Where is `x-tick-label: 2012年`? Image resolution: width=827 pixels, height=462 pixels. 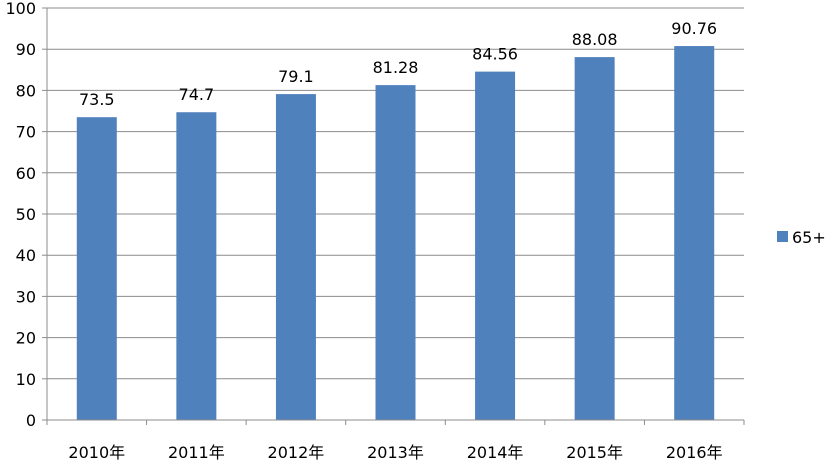 x-tick-label: 2012年 is located at coordinates (296, 452).